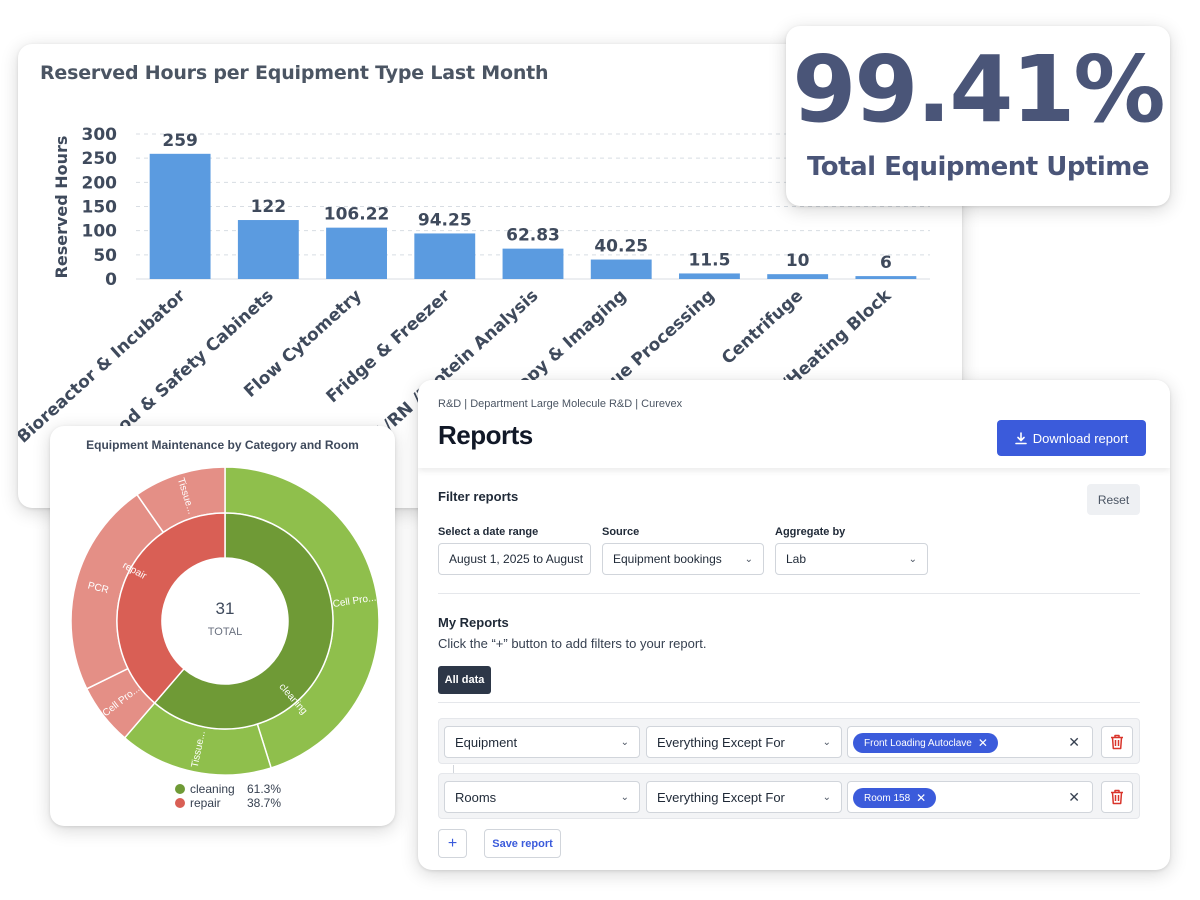 This screenshot has height=900, width=1200. What do you see at coordinates (621, 247) in the screenshot?
I see `bar-value-label: 40.25` at bounding box center [621, 247].